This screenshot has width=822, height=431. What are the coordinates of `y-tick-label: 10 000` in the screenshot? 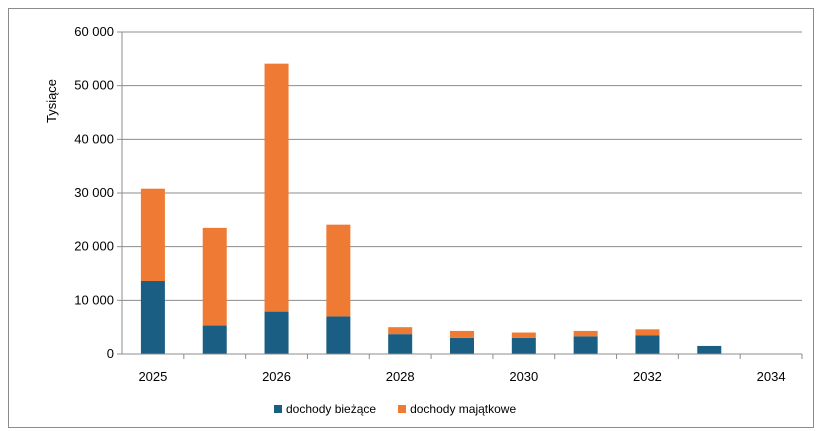 It's located at (94, 299).